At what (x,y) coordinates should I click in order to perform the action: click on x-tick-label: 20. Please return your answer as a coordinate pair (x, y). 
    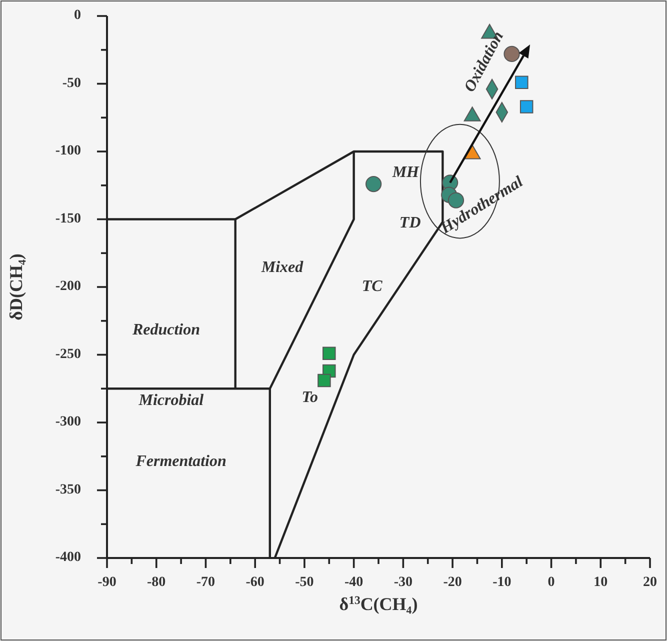
    Looking at the image, I should click on (650, 582).